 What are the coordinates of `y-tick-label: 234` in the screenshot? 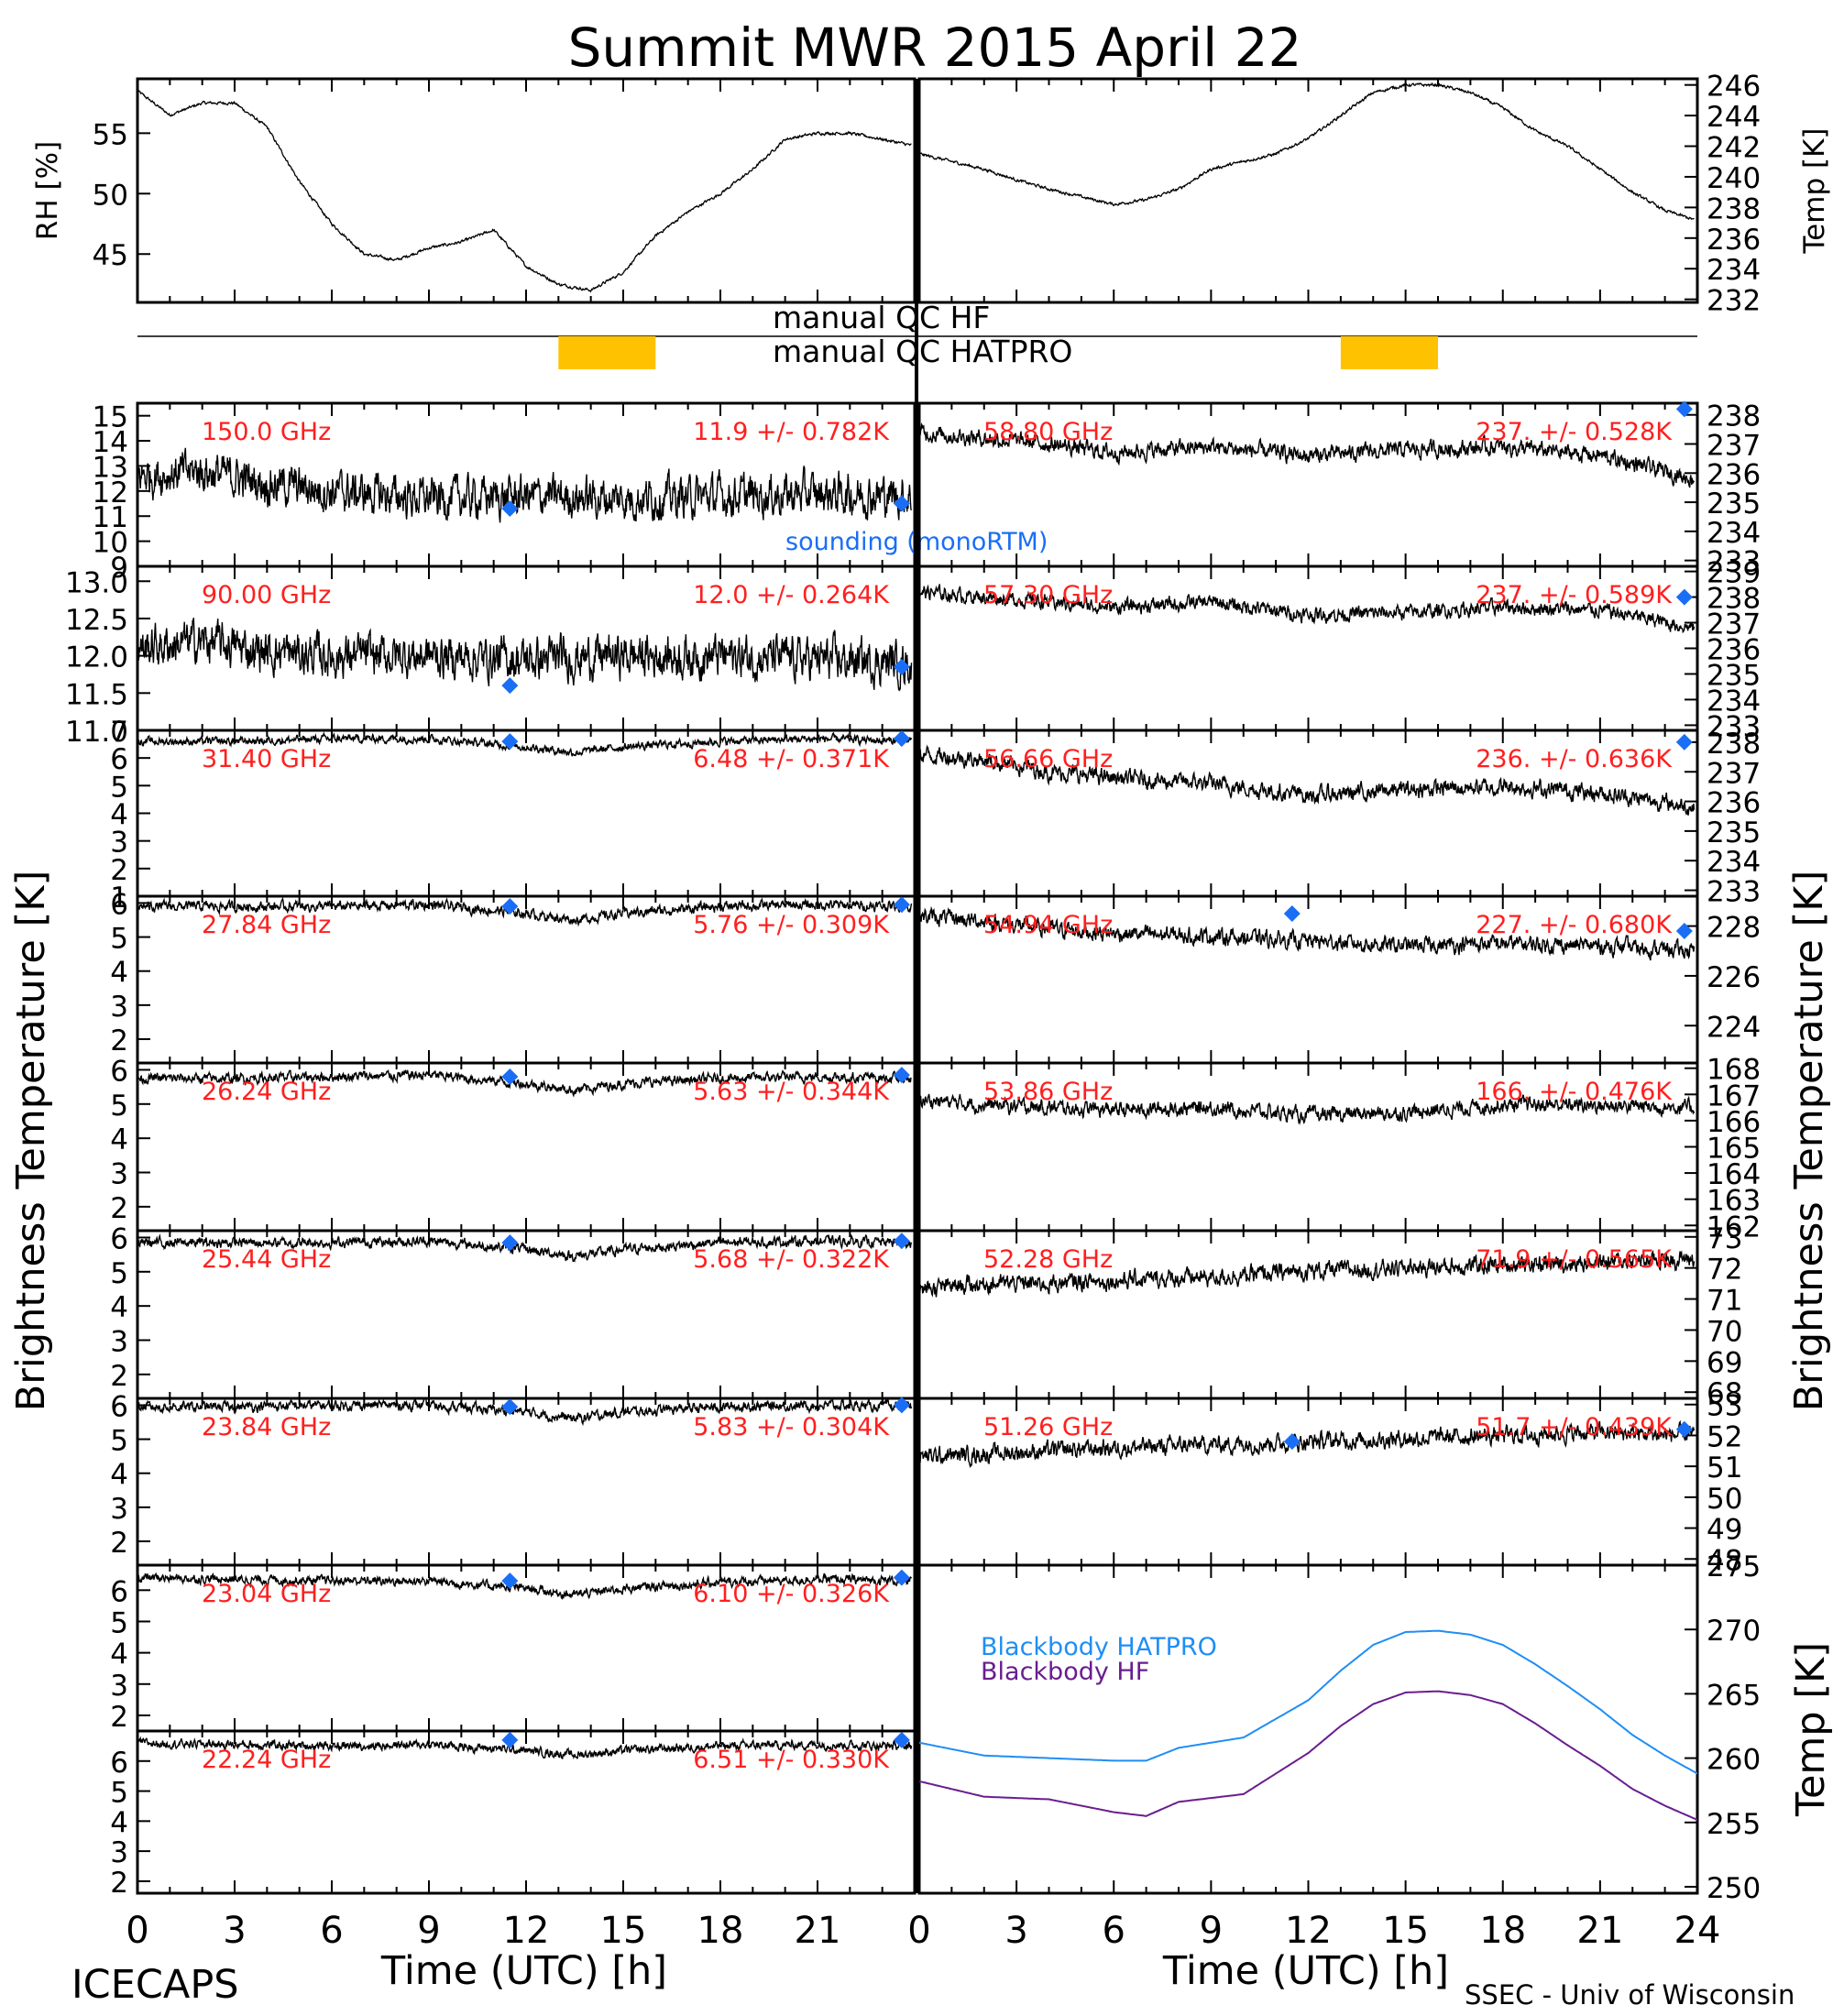 It's located at (1734, 701).